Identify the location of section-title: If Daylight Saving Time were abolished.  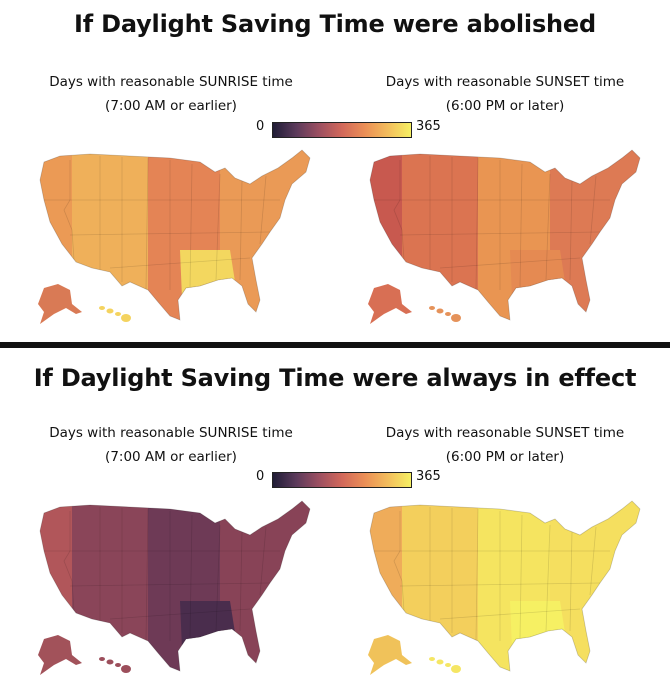
(335, 24).